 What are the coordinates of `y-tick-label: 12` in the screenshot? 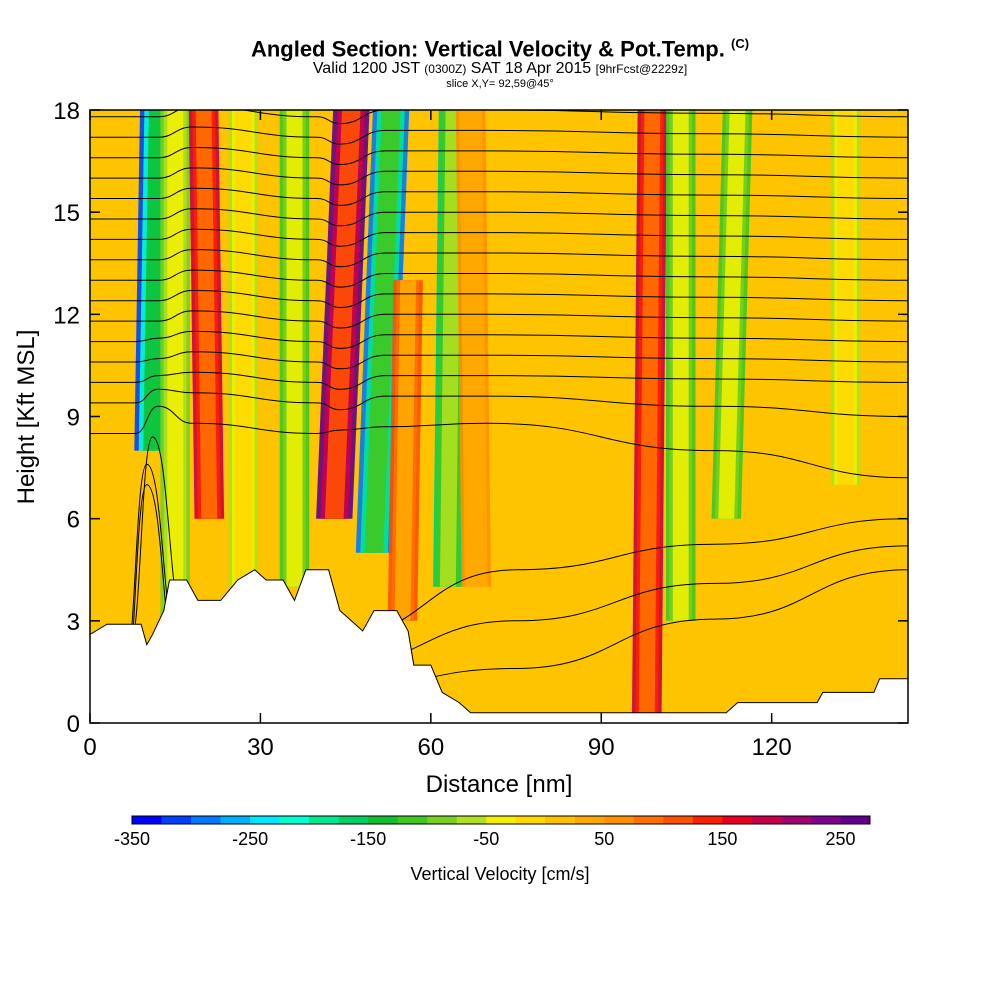 It's located at (66, 315).